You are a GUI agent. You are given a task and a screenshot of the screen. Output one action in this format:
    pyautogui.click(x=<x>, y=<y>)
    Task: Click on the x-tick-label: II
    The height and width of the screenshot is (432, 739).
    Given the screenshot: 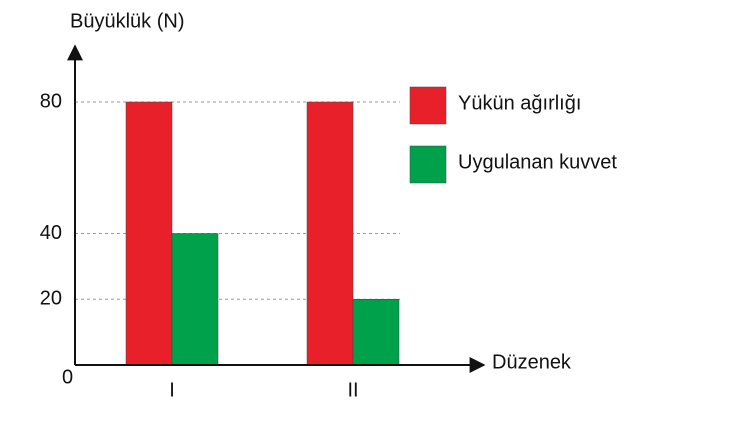 What is the action you would take?
    pyautogui.click(x=352, y=390)
    